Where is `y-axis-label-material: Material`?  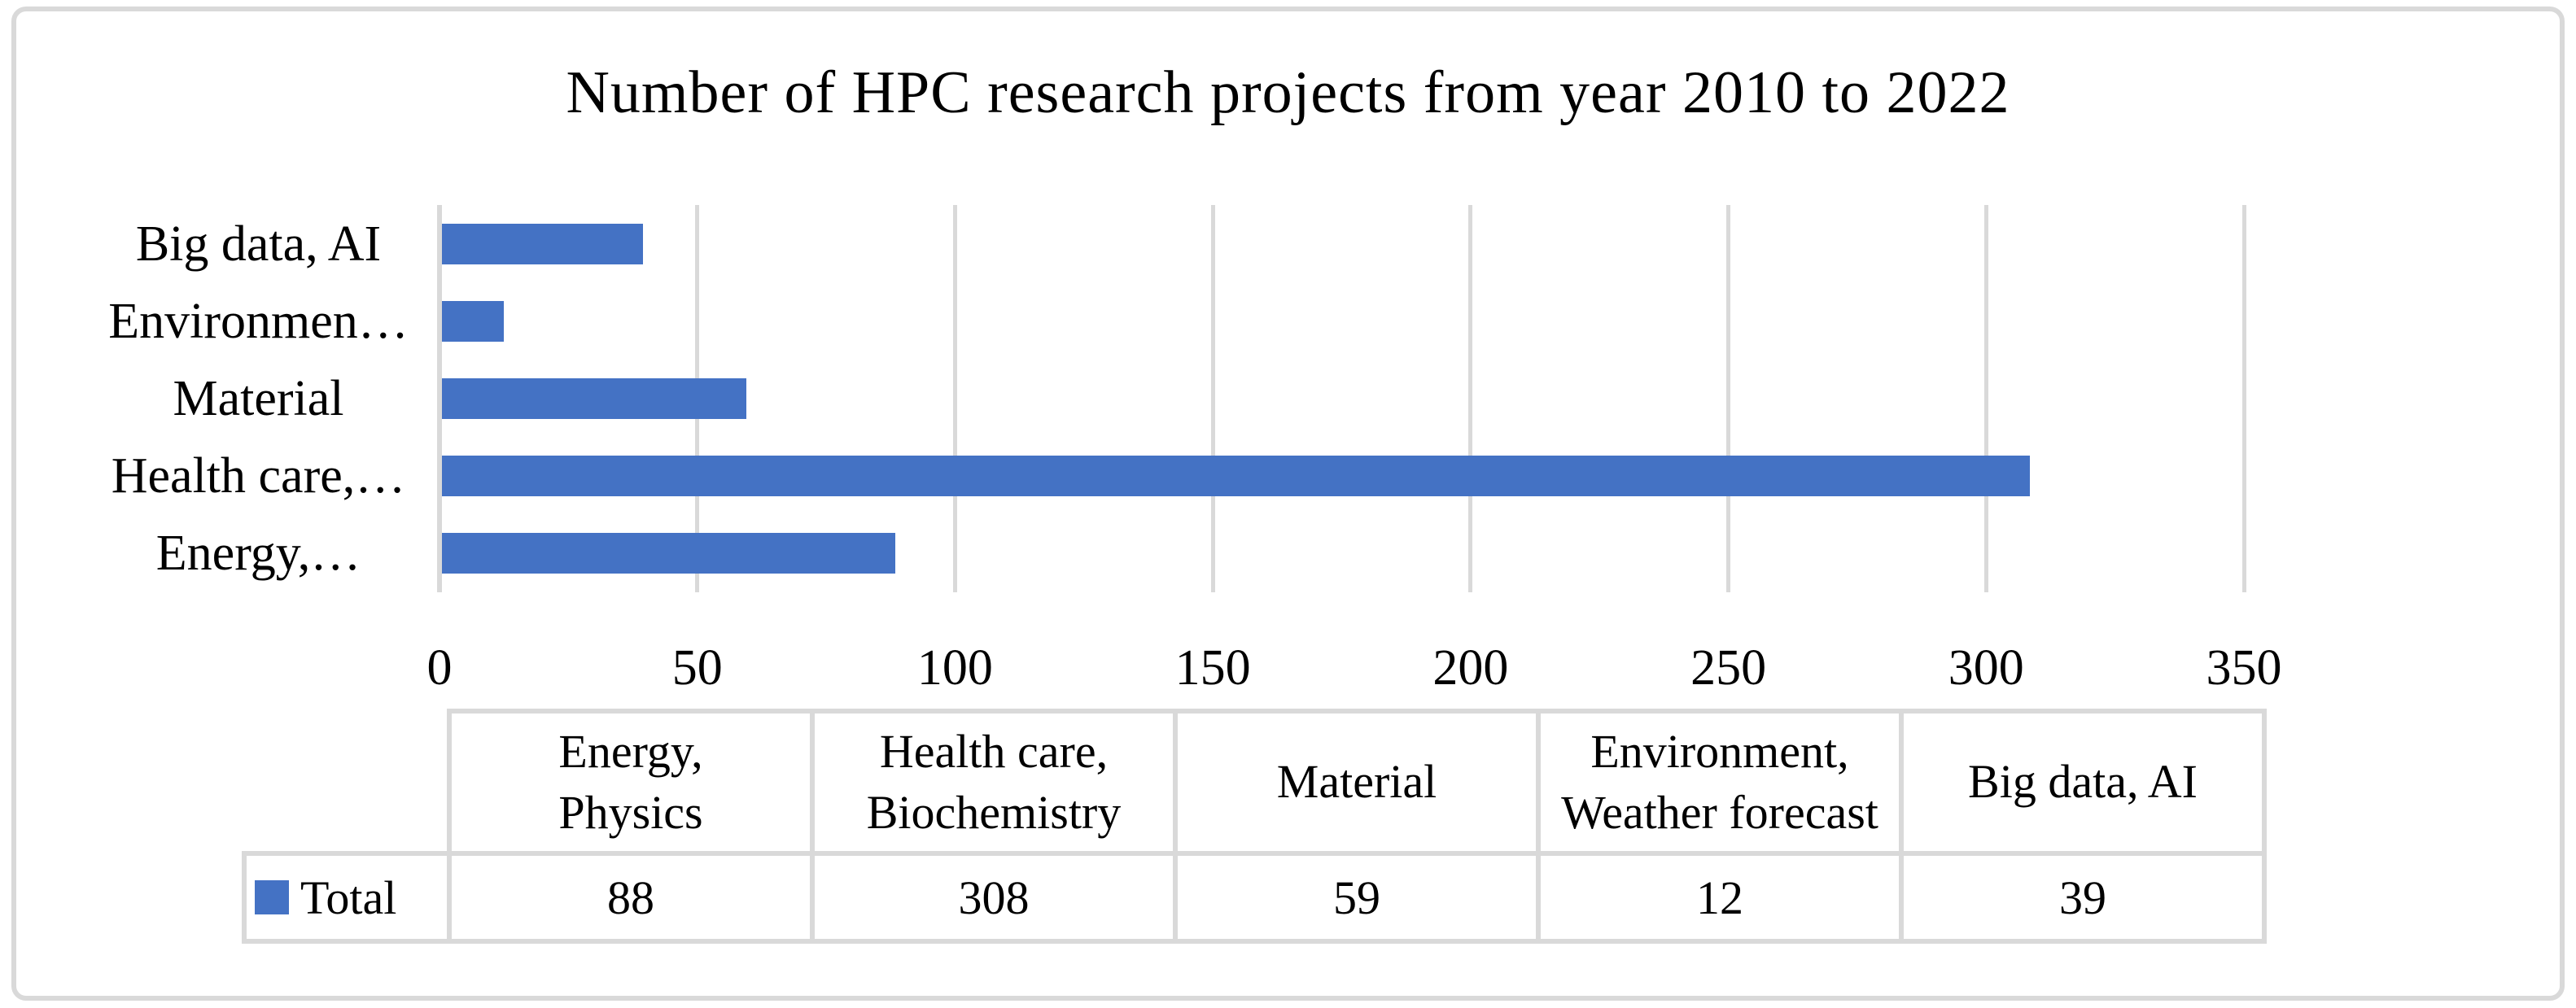
y-axis-label-material: Material is located at coordinates (258, 398).